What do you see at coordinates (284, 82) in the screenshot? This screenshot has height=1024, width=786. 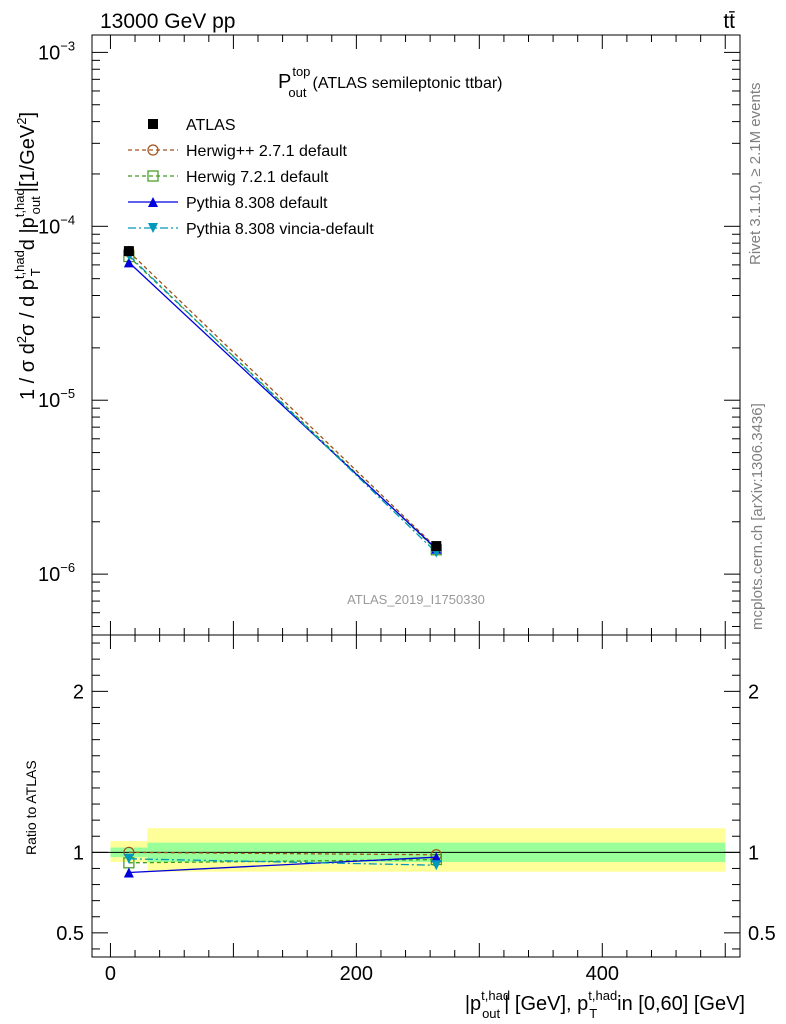 I see `title-main: P` at bounding box center [284, 82].